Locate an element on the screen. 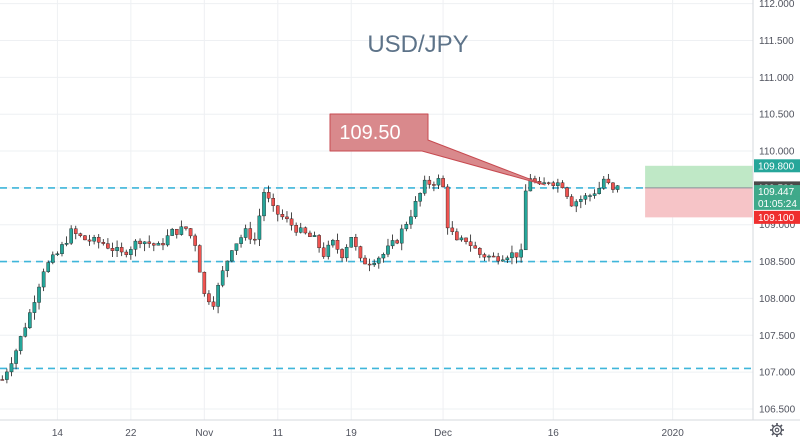  price-callout: 109.50 is located at coordinates (437, 149).